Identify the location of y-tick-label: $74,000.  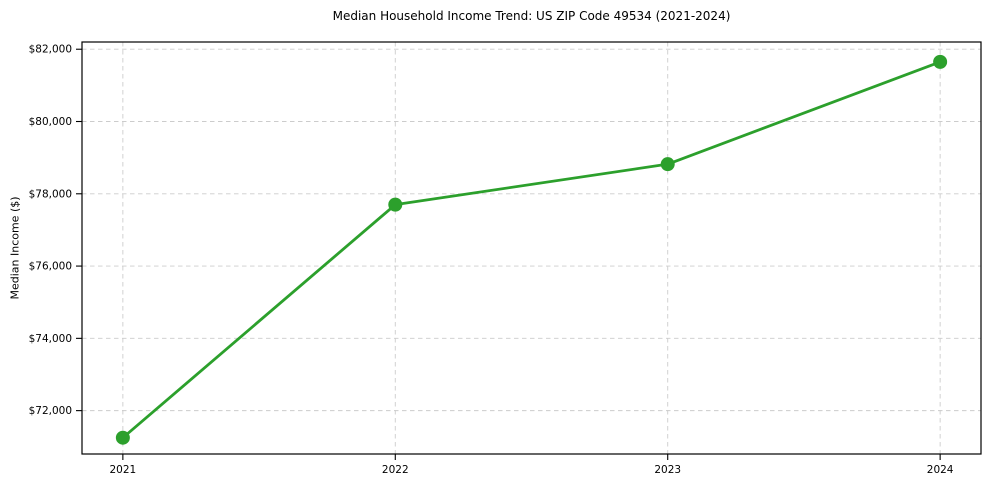
(50, 339).